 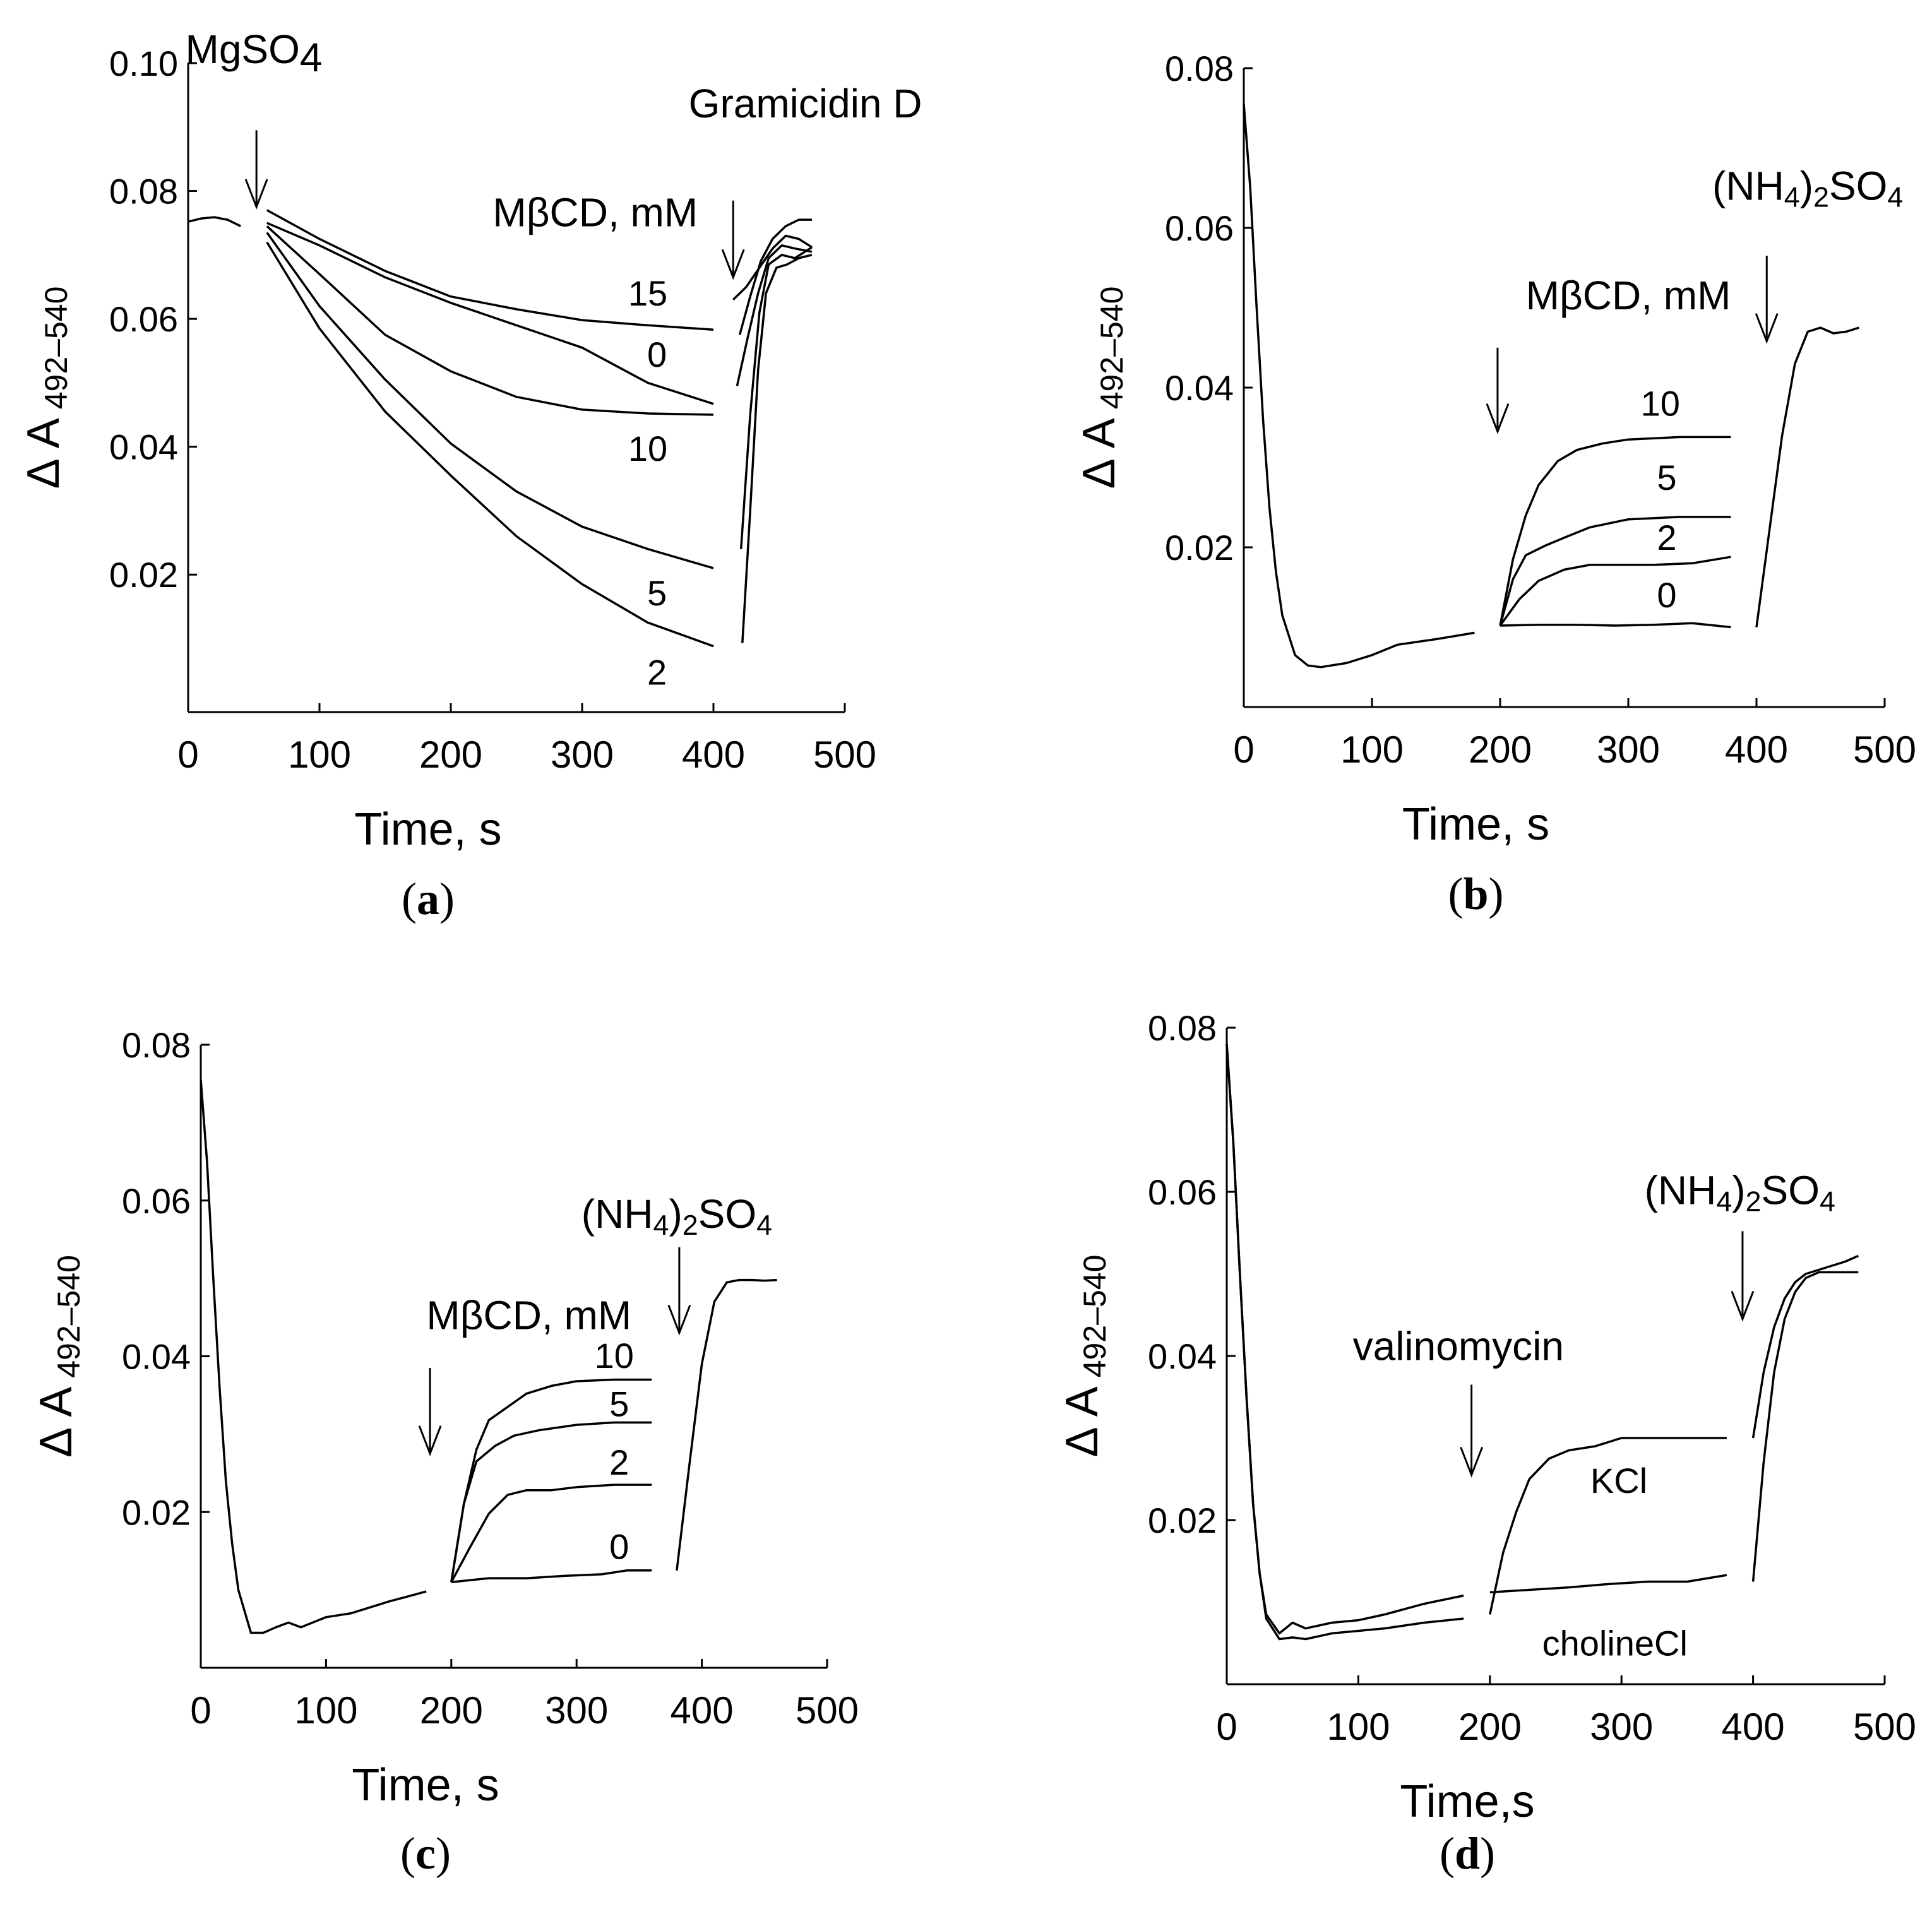 What do you see at coordinates (200, 1710) in the screenshot?
I see `x-tick-label: 0` at bounding box center [200, 1710].